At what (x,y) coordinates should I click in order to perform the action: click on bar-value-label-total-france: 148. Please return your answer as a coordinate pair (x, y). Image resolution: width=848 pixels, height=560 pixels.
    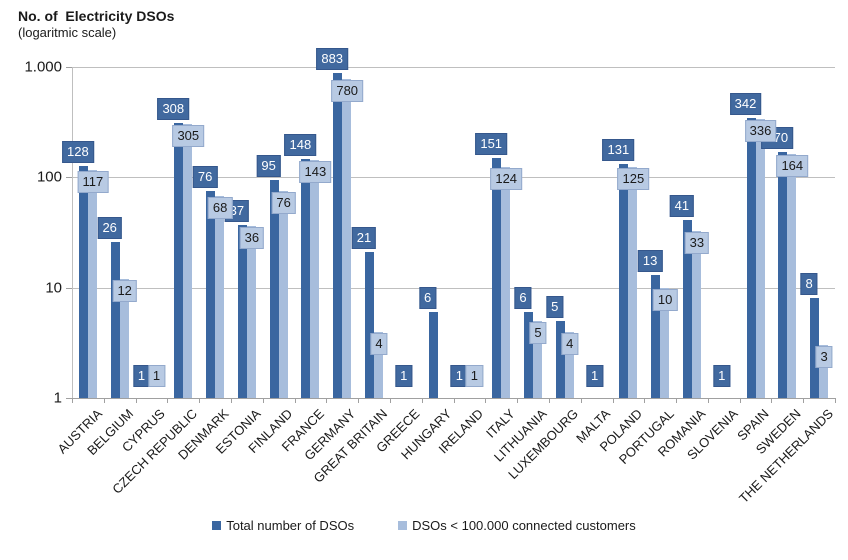
    Looking at the image, I should click on (300, 144).